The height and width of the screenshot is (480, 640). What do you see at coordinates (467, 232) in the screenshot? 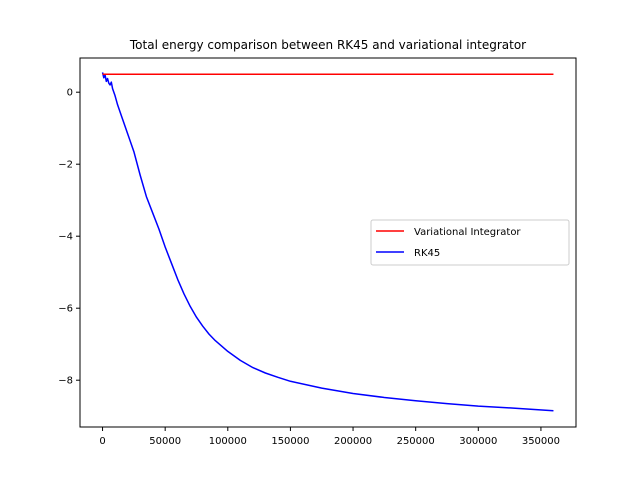
I see `legend-label-variational-integrator: Variational Integrator` at bounding box center [467, 232].